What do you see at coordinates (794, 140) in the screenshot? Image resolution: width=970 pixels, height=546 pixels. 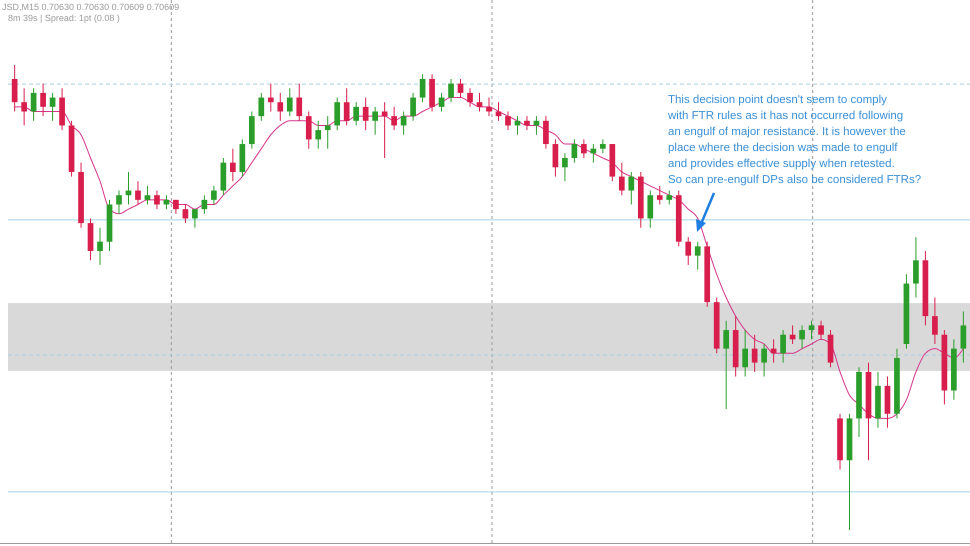 I see `annotation: This decision point doesn't seem to comply with FTR rules as it has not occurred following an engulf of major resistance. It is however the place where the decision was made to engulf and provides effective supply when retested. So can pre-engulf DPs also be considered FTRs?` at bounding box center [794, 140].